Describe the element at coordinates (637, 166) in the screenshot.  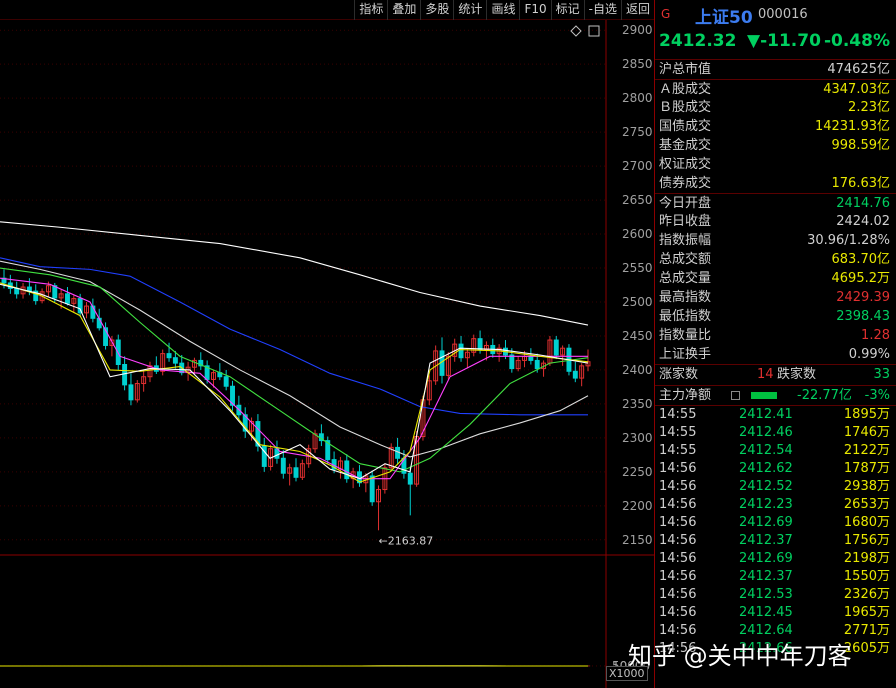
I see `price-tick-label: 2700` at that location.